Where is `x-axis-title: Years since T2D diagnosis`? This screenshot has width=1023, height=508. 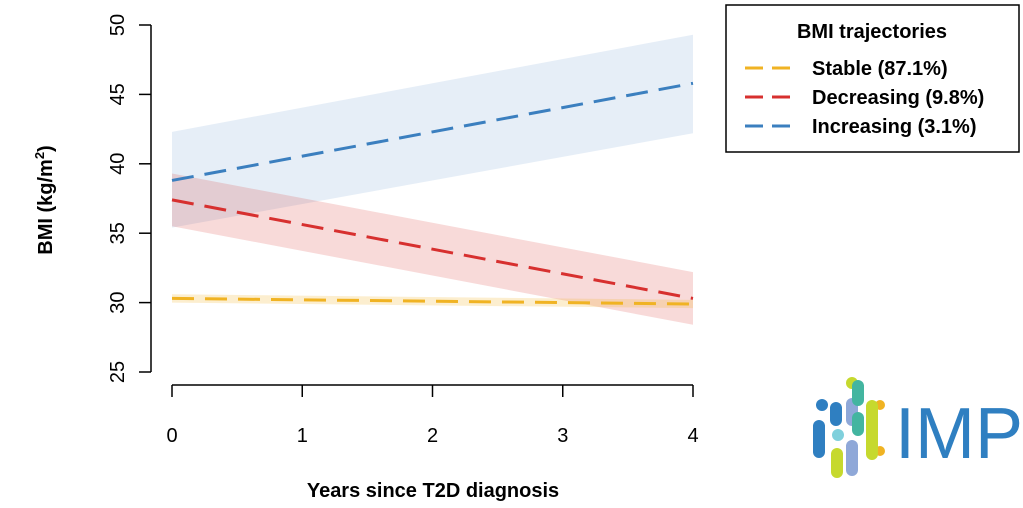
x-axis-title: Years since T2D diagnosis is located at coordinates (433, 491).